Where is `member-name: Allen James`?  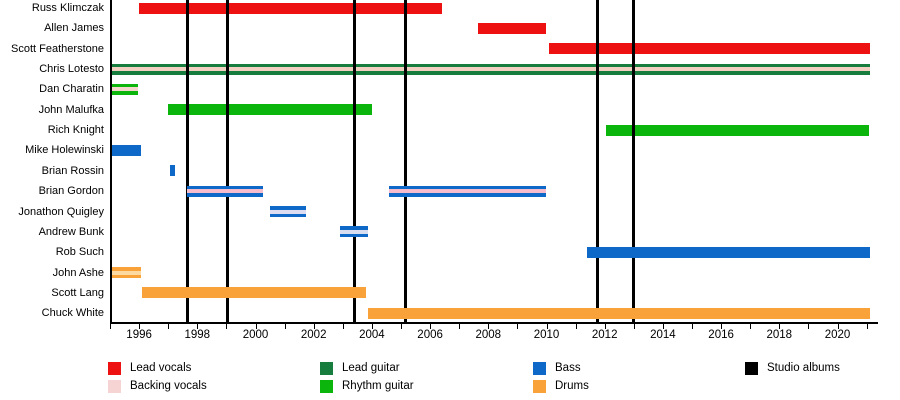 member-name: Allen James is located at coordinates (74, 28).